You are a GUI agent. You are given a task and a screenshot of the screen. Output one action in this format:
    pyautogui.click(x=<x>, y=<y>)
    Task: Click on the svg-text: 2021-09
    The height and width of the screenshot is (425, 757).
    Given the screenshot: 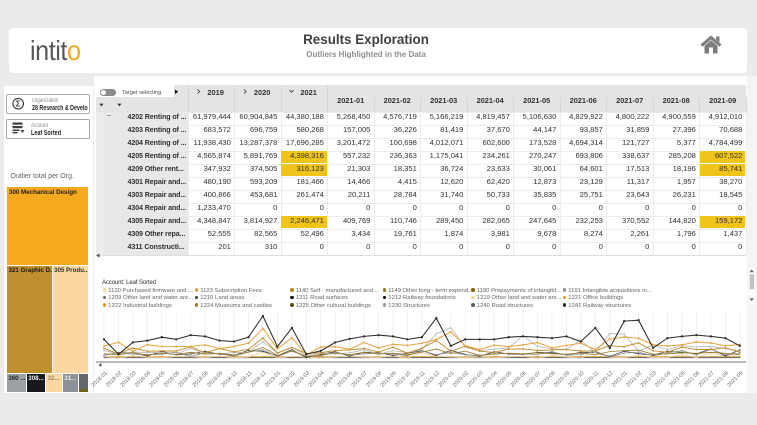 What is the action you would take?
    pyautogui.click(x=735, y=379)
    